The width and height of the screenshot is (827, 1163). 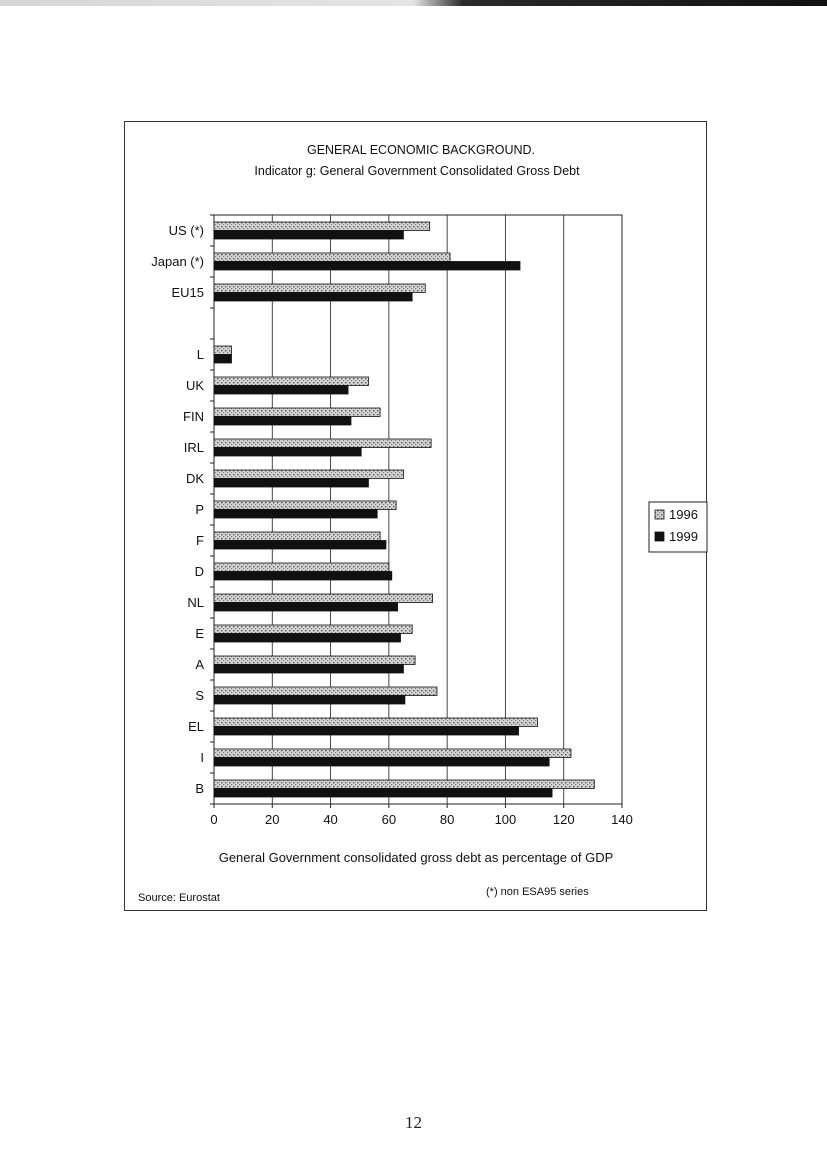 What do you see at coordinates (506, 819) in the screenshot?
I see `x-tick-label: 100` at bounding box center [506, 819].